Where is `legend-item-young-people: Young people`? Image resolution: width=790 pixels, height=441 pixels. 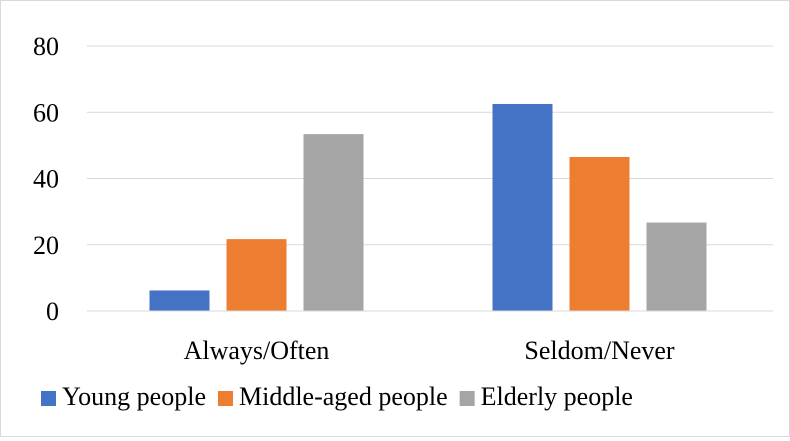 legend-item-young-people: Young people is located at coordinates (123, 396).